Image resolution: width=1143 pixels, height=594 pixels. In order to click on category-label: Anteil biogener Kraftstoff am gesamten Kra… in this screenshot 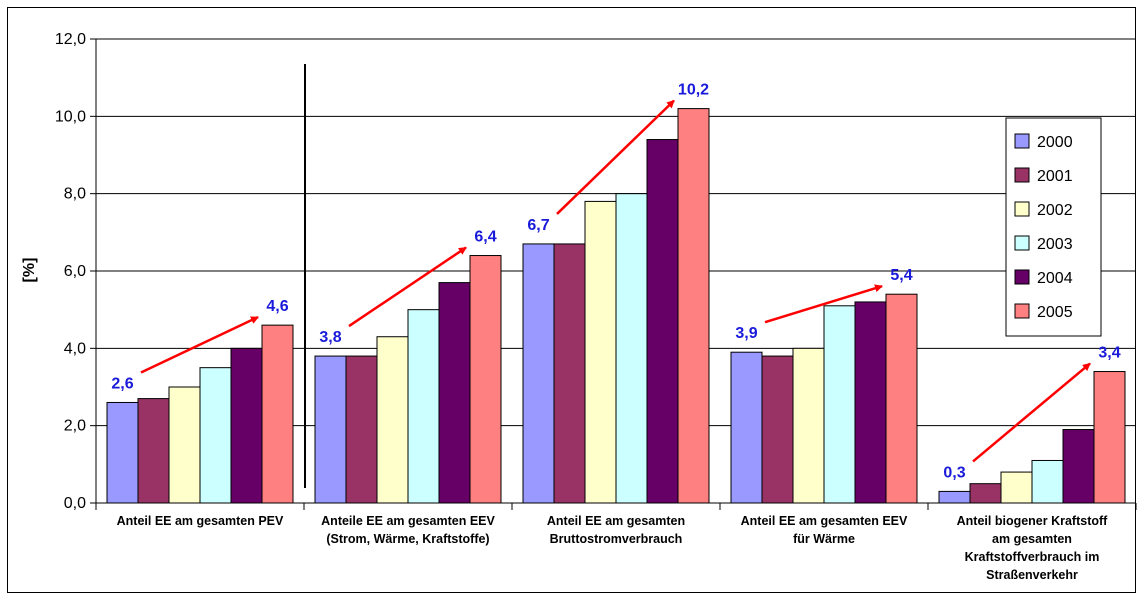, I will do `click(1033, 548)`.